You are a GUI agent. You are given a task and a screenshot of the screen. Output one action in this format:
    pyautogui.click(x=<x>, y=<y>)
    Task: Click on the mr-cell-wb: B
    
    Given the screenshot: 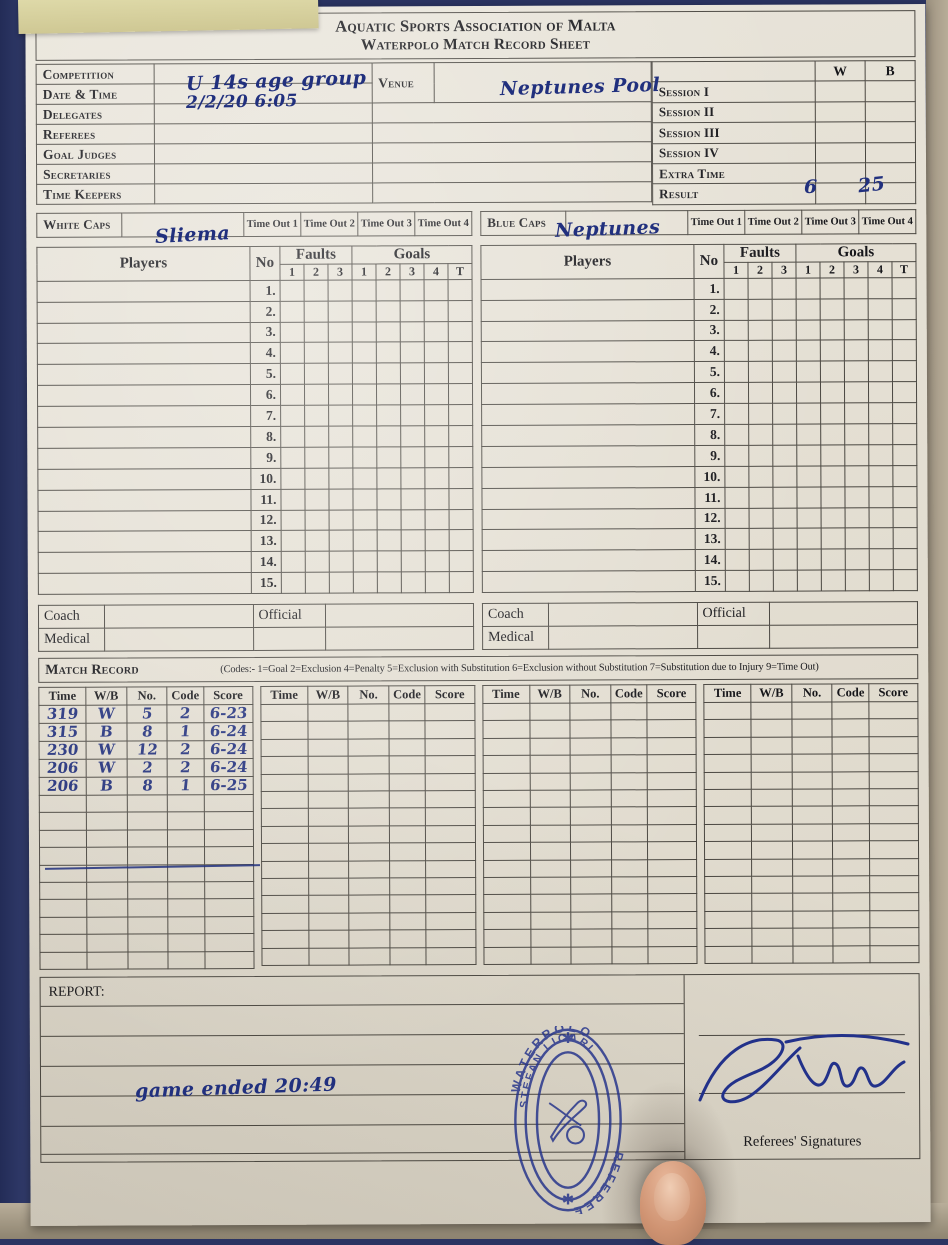 What is the action you would take?
    pyautogui.click(x=106, y=732)
    